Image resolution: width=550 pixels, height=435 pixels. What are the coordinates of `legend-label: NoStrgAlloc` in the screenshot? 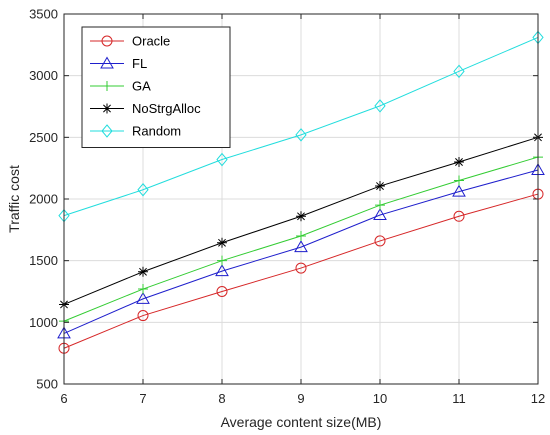 It's located at (166, 108).